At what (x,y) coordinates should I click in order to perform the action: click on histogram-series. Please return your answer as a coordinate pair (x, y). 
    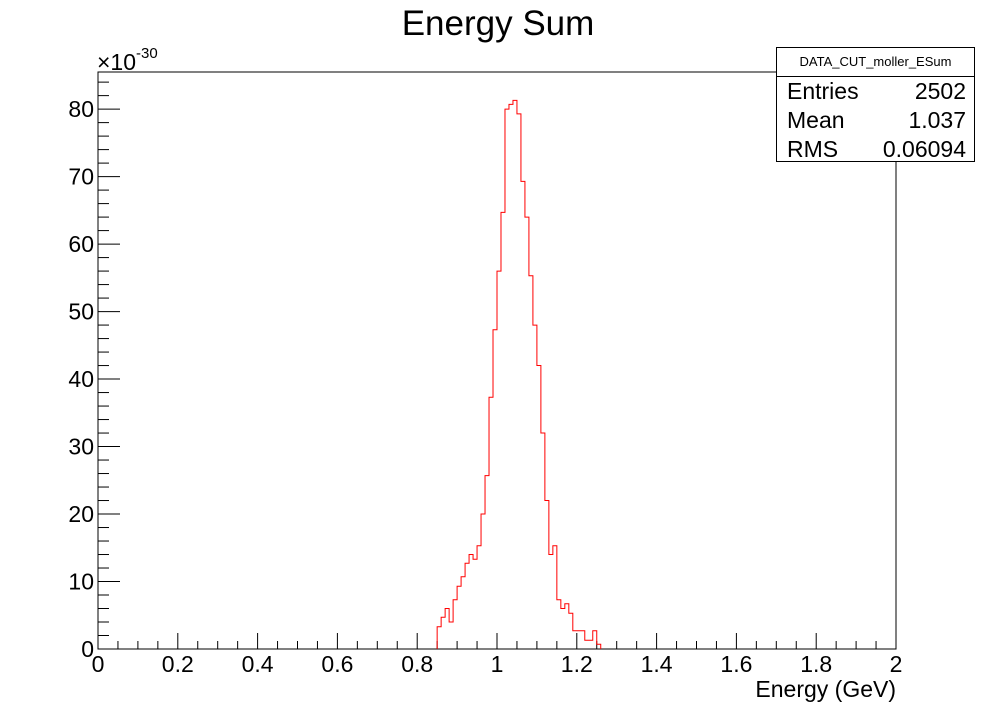
    Looking at the image, I should click on (519, 374).